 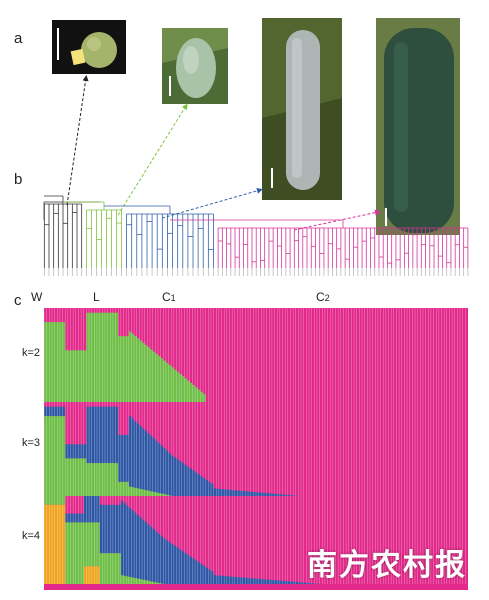 What do you see at coordinates (195, 66) in the screenshot?
I see `photo-light-green-fruit` at bounding box center [195, 66].